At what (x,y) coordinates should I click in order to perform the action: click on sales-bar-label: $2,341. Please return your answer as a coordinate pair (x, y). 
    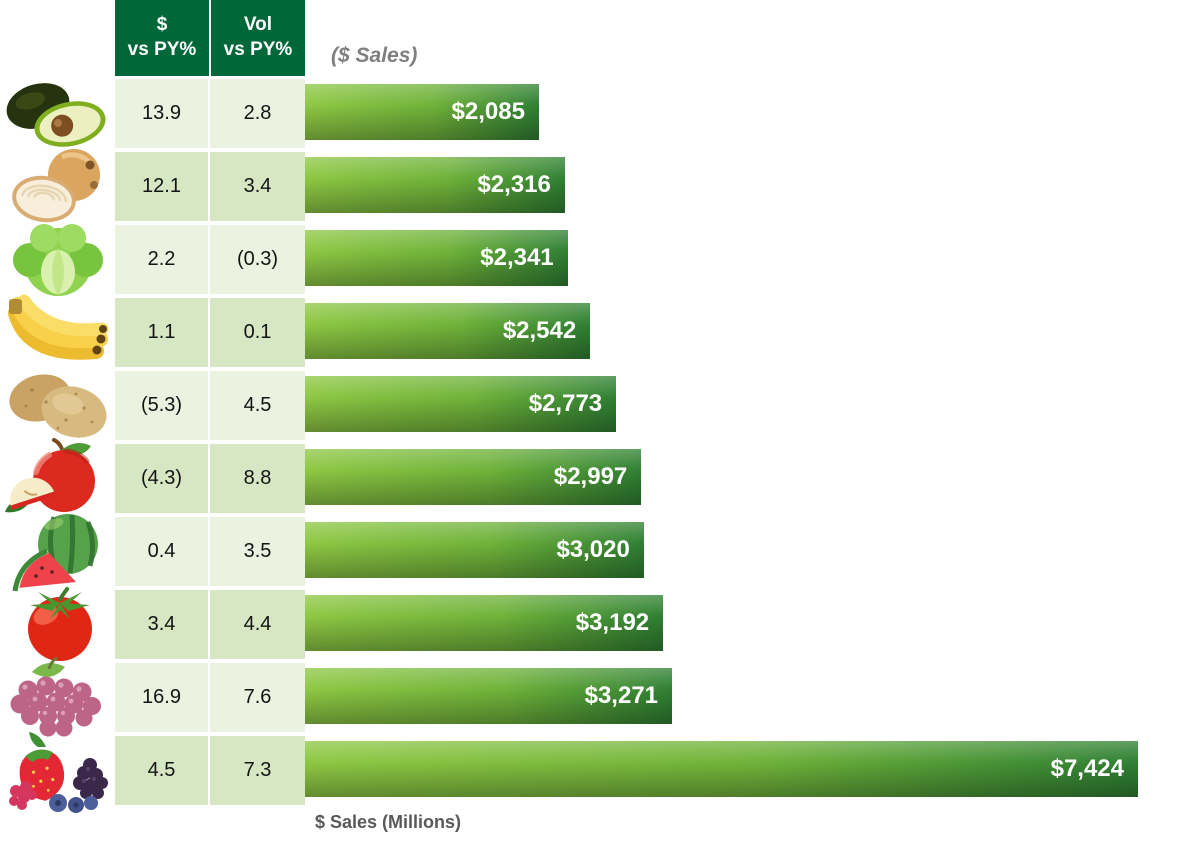
    Looking at the image, I should click on (517, 257).